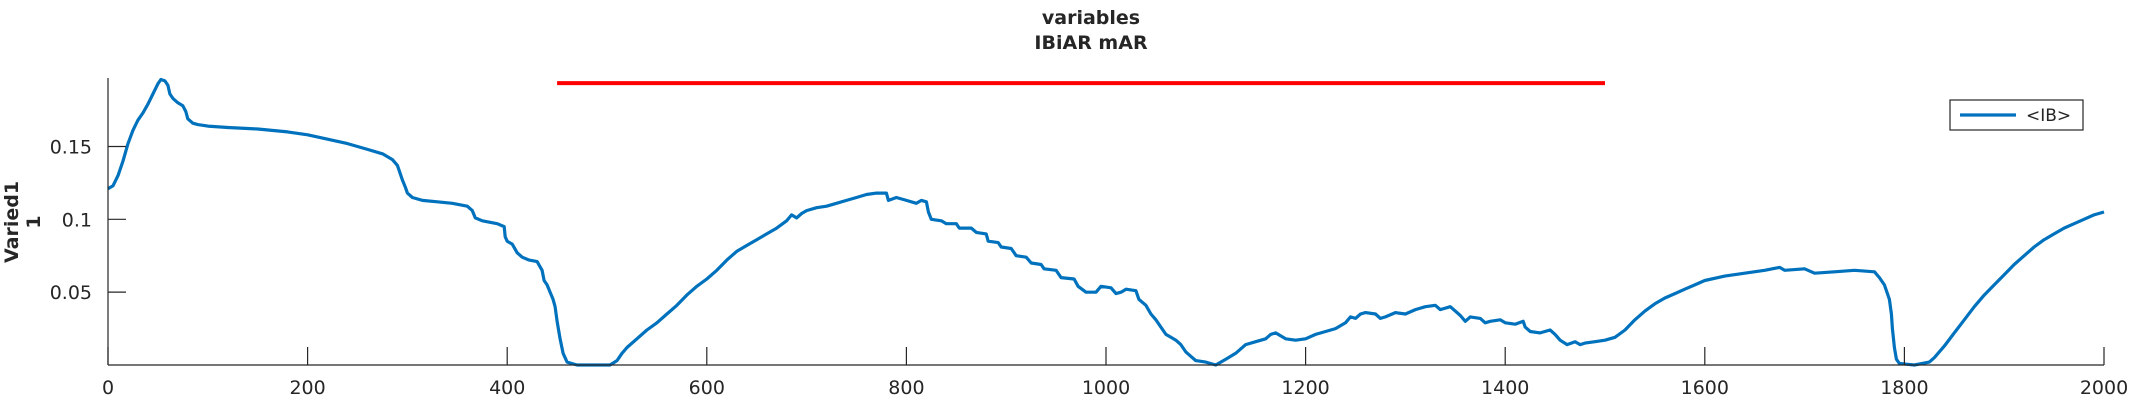 Image resolution: width=2133 pixels, height=405 pixels. I want to click on x-tick-label: 0, so click(108, 388).